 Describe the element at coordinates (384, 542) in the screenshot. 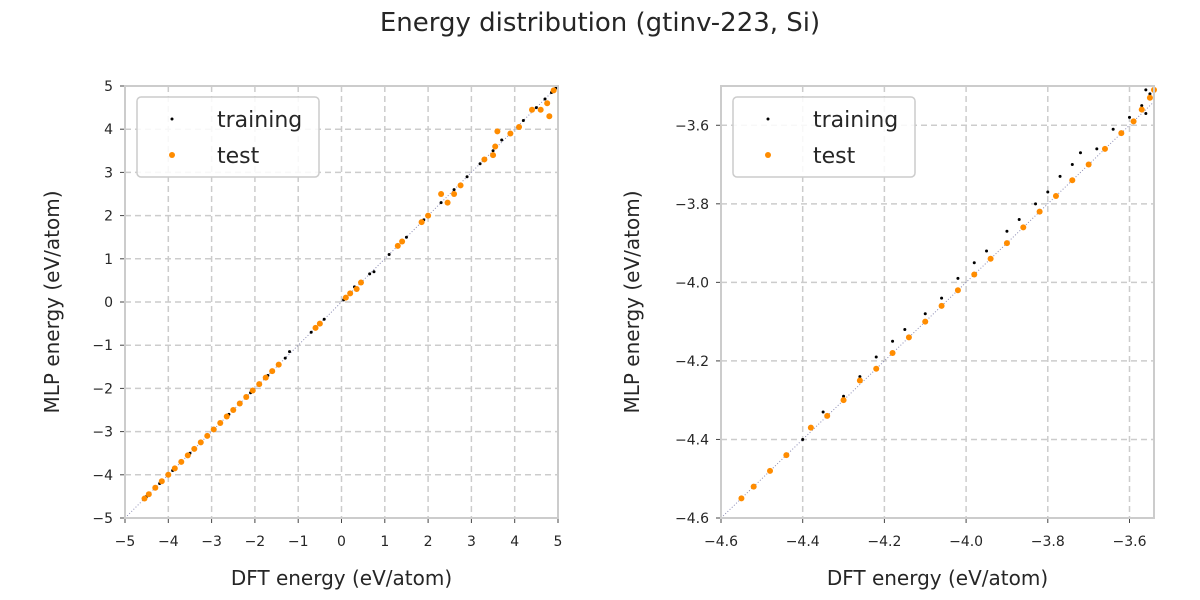

I see `x-tick-label: 1` at that location.